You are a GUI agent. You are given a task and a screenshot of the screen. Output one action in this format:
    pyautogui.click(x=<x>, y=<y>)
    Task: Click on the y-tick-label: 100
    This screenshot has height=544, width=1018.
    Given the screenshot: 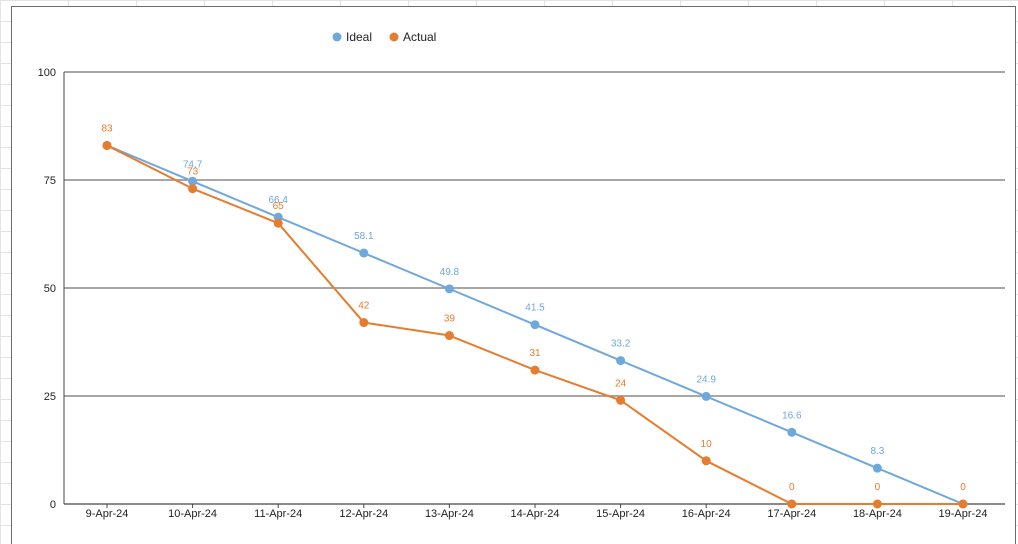 What is the action you would take?
    pyautogui.click(x=47, y=73)
    